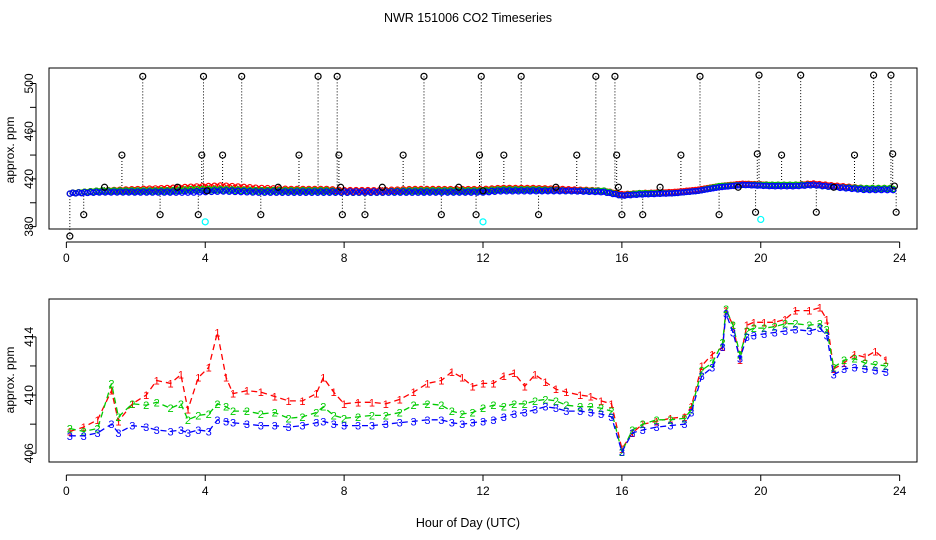 This screenshot has height=540, width=936. Describe the element at coordinates (205, 258) in the screenshot. I see `top-x-tick-label: 4` at that location.